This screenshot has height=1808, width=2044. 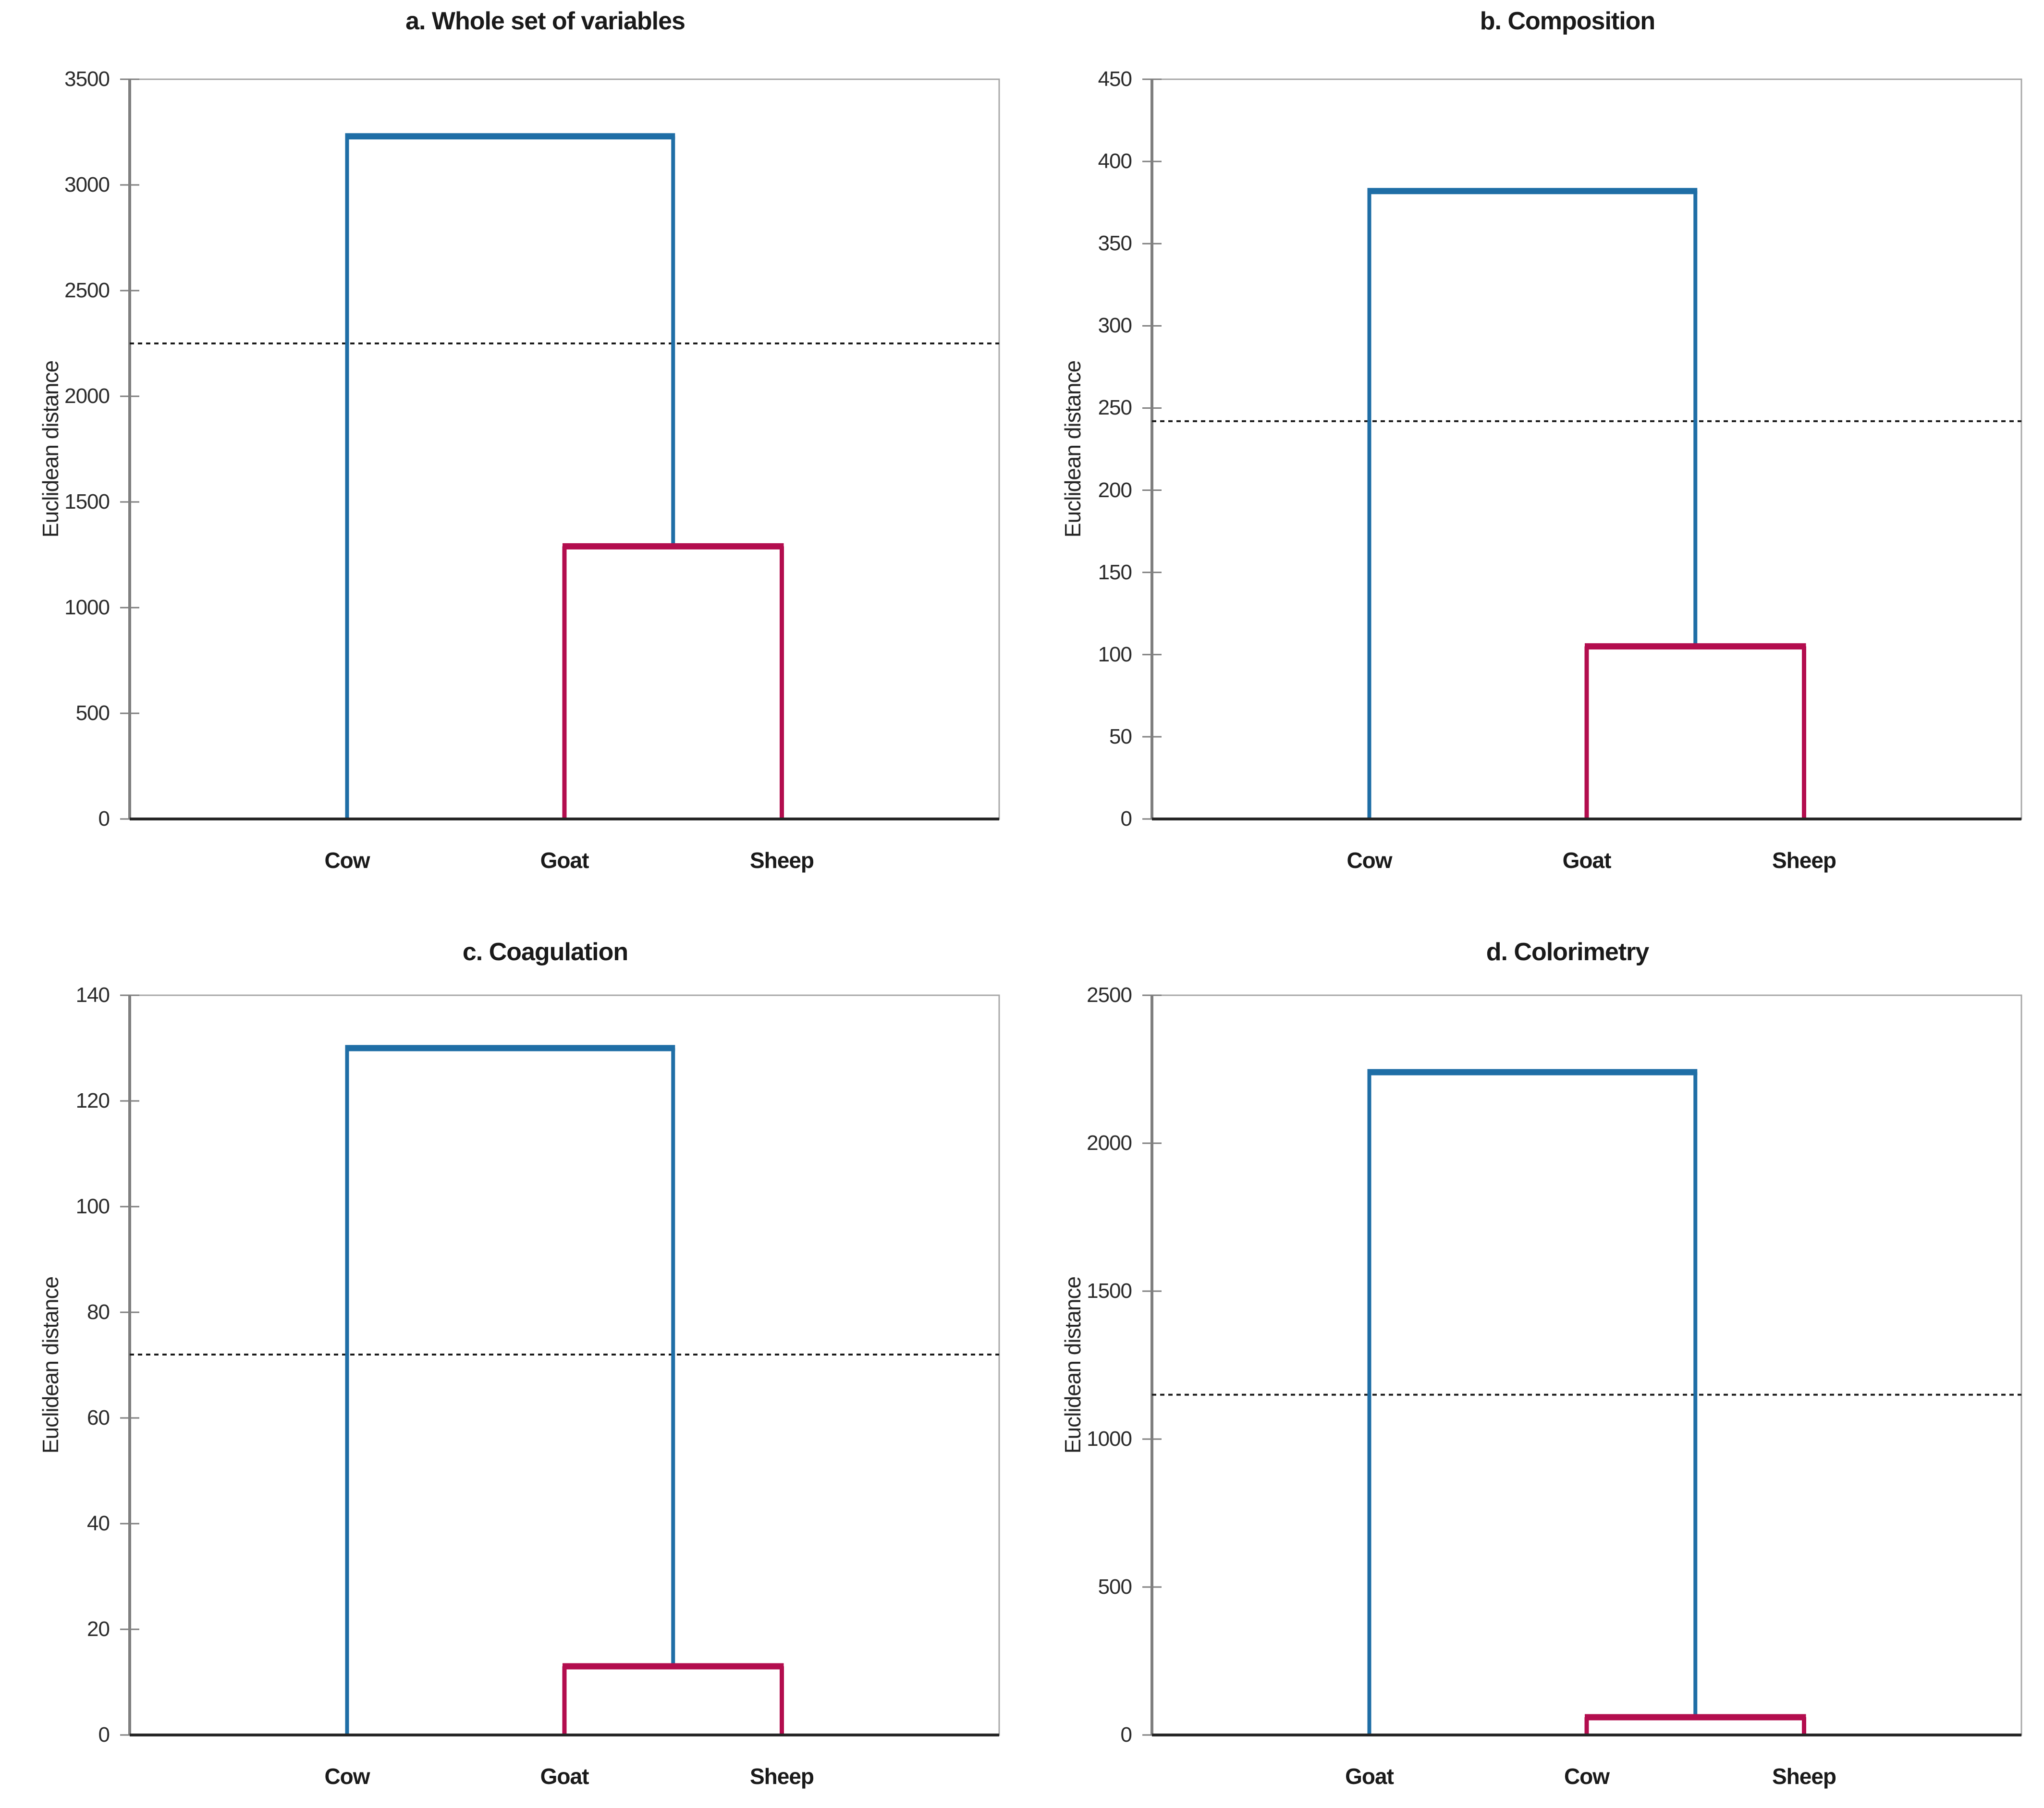 I want to click on y-tick-label: 300, so click(x=1115, y=326).